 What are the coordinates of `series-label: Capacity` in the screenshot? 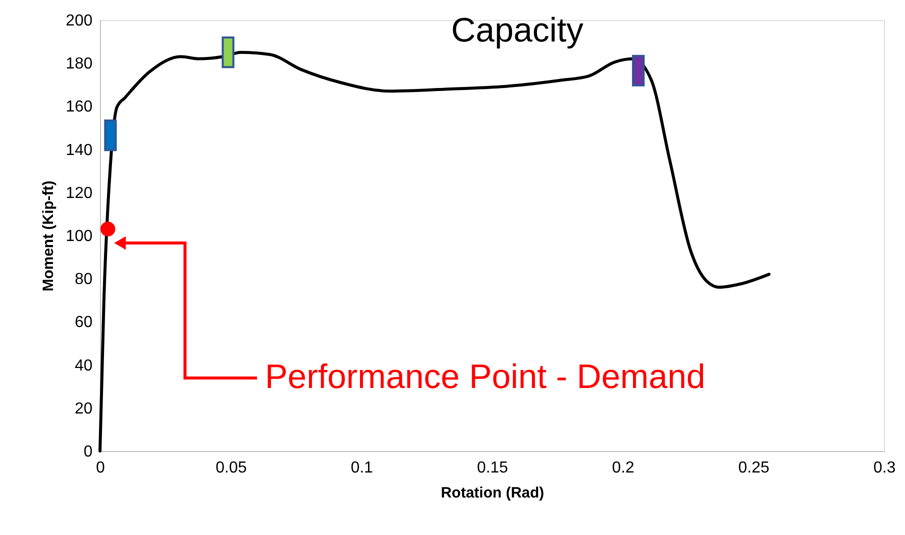 It's located at (517, 30).